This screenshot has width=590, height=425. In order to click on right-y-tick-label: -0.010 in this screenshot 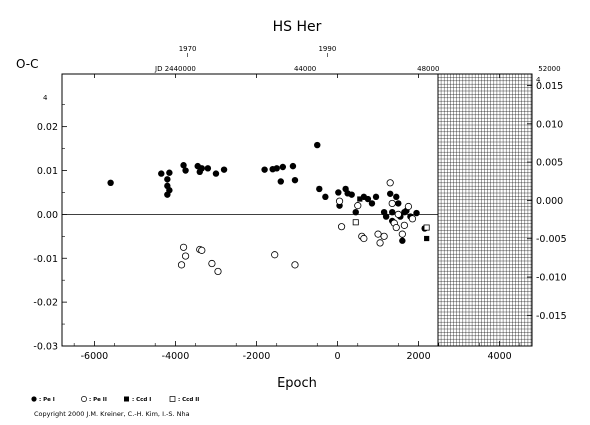, I will do `click(551, 278)`.